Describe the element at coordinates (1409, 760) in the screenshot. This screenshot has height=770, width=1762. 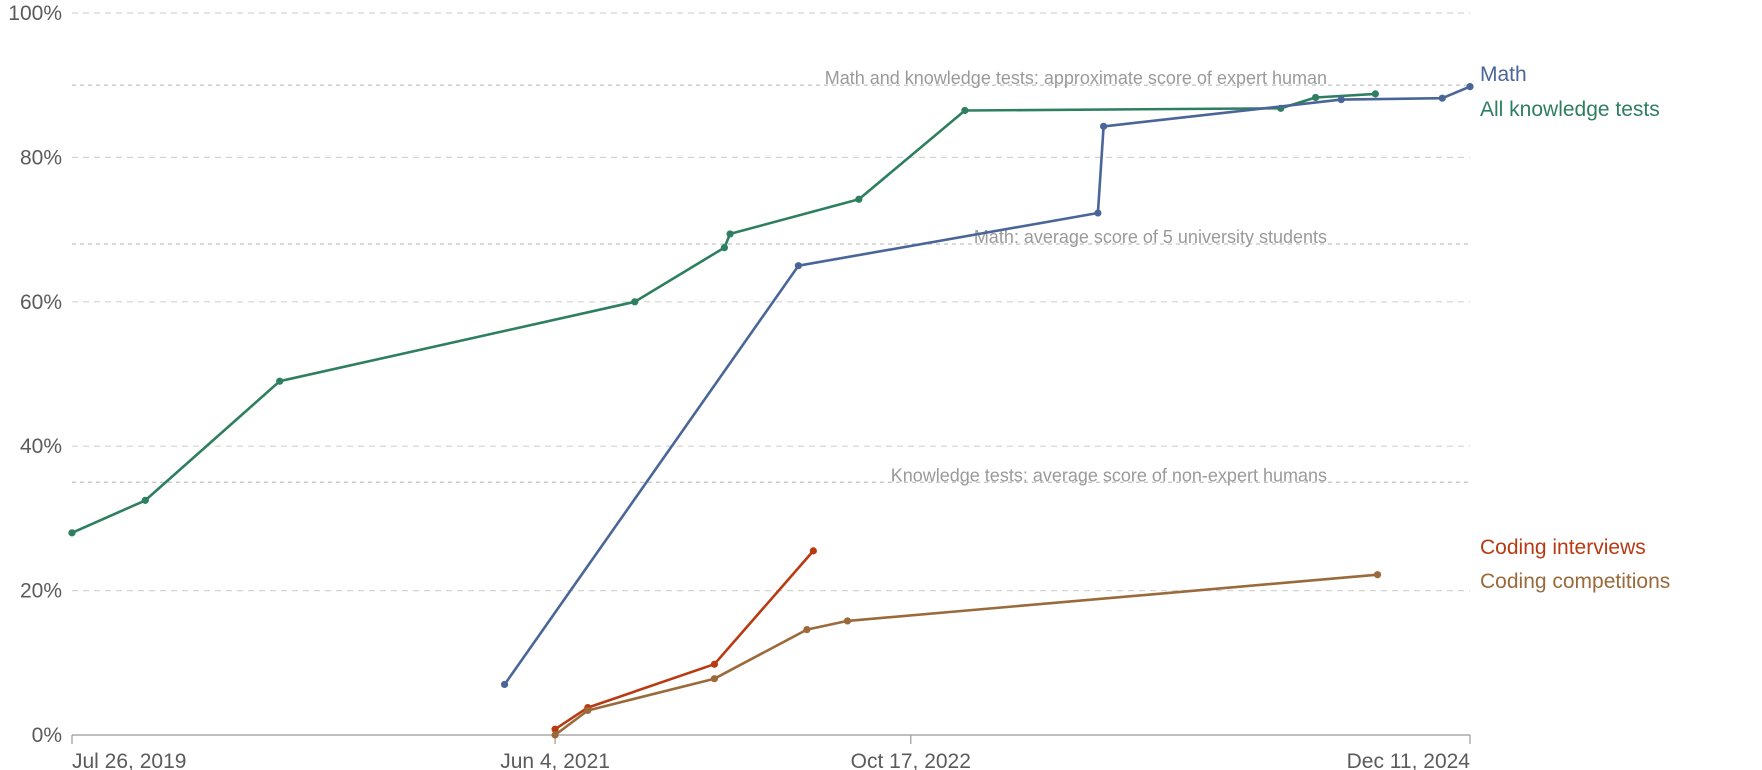
I see `x-tick-label: Dec 11, 2024` at that location.